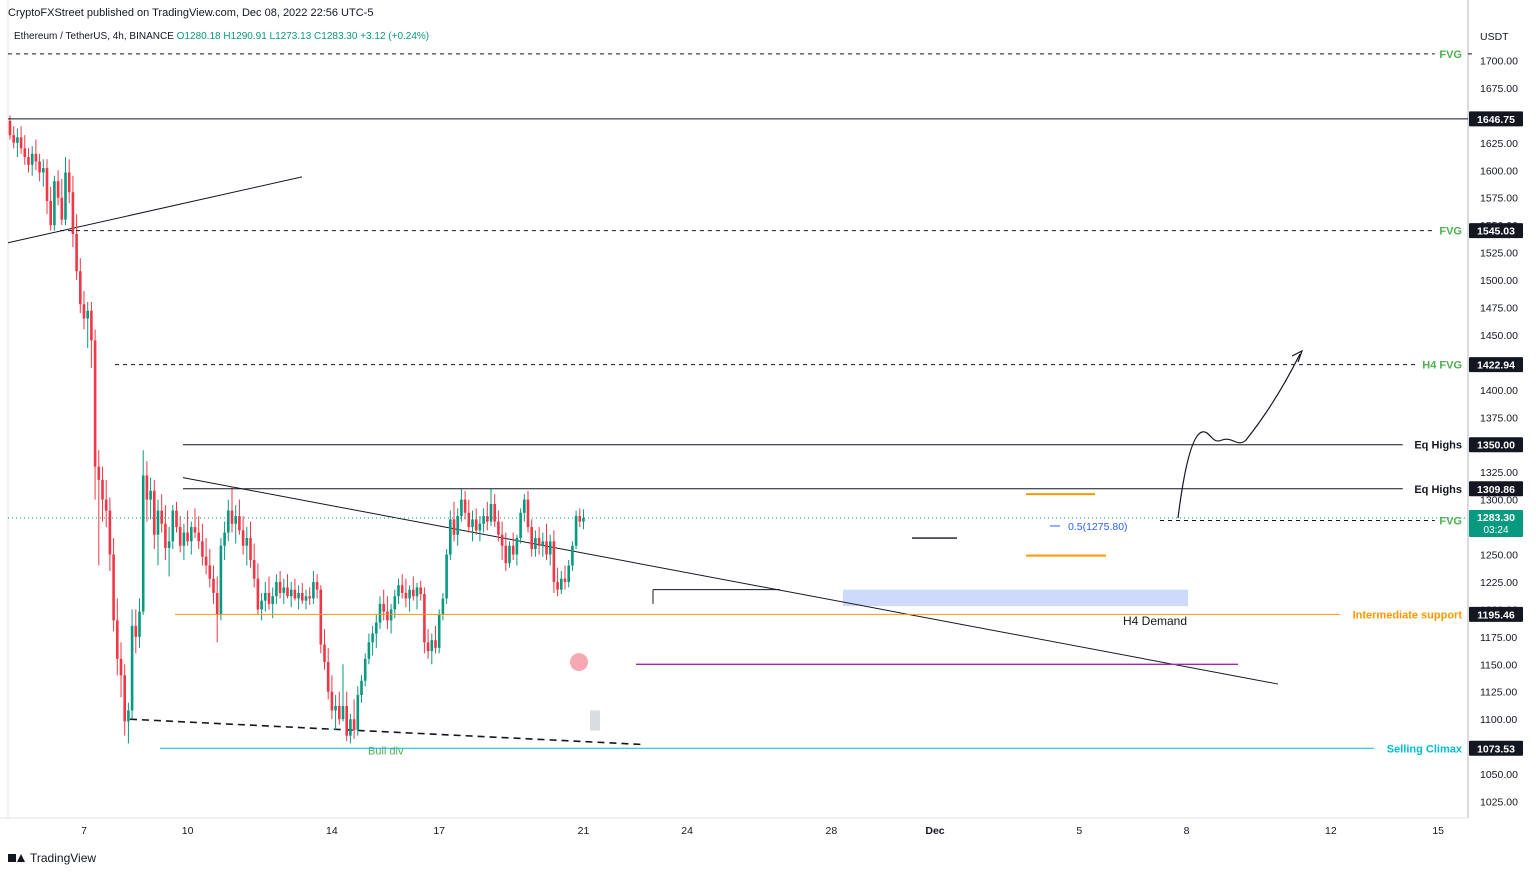  Describe the element at coordinates (1496, 119) in the screenshot. I see `level-price-badge: 1646.75` at that location.